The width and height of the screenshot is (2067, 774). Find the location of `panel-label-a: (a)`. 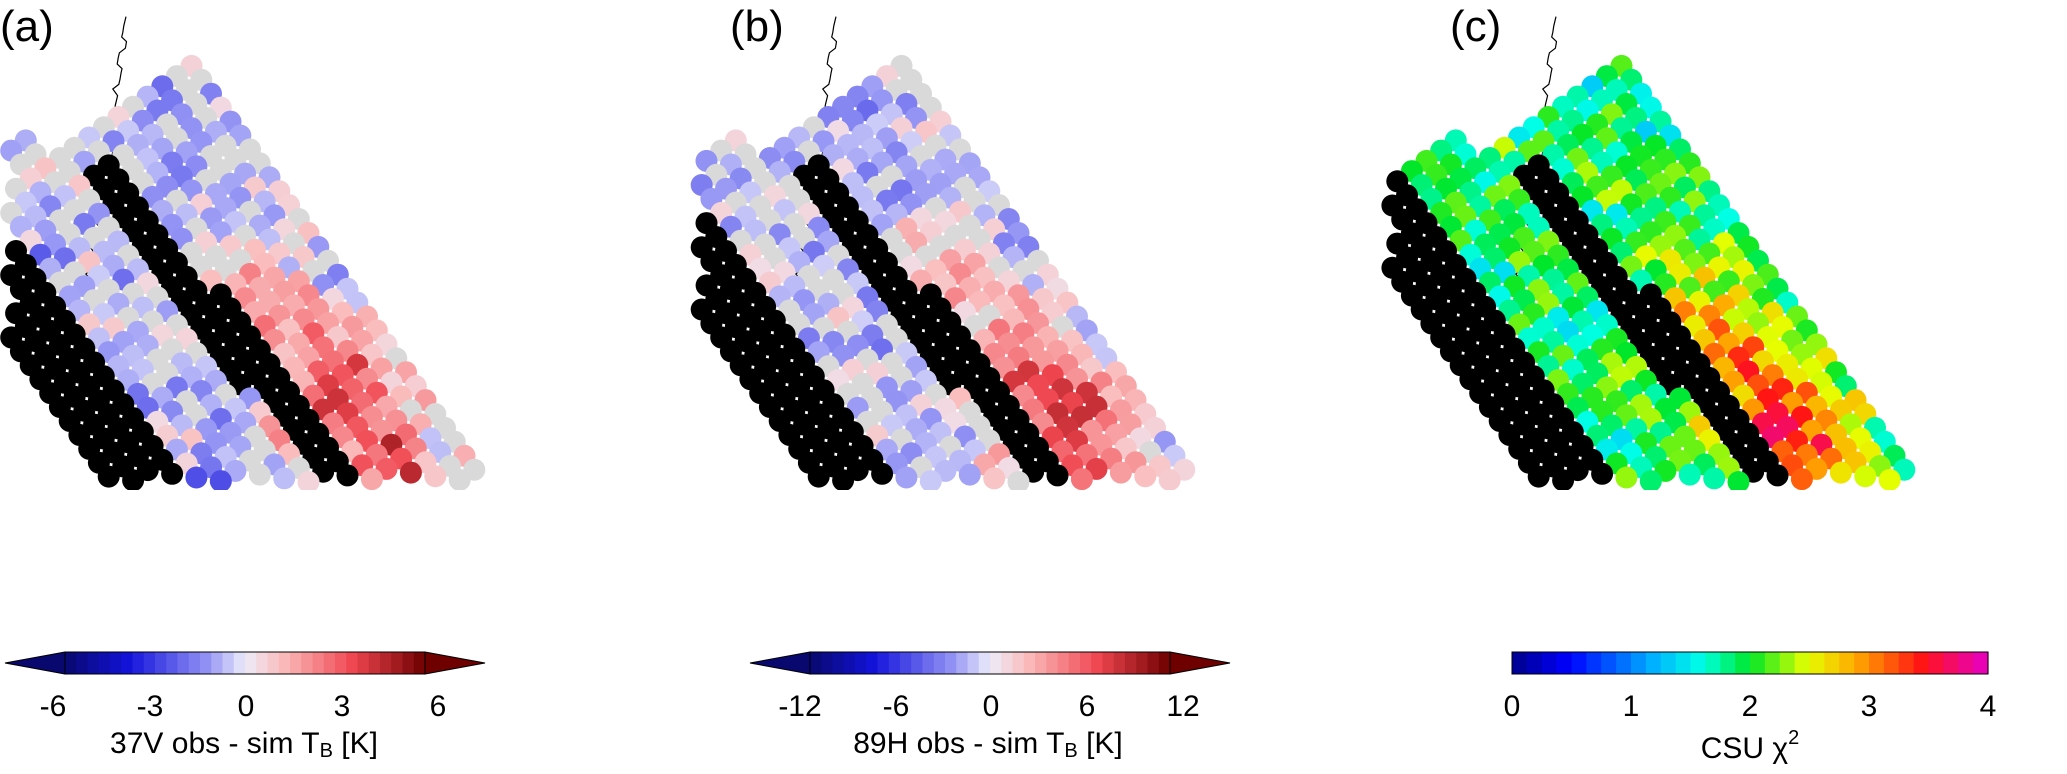

panel-label-a: (a) is located at coordinates (27, 26).